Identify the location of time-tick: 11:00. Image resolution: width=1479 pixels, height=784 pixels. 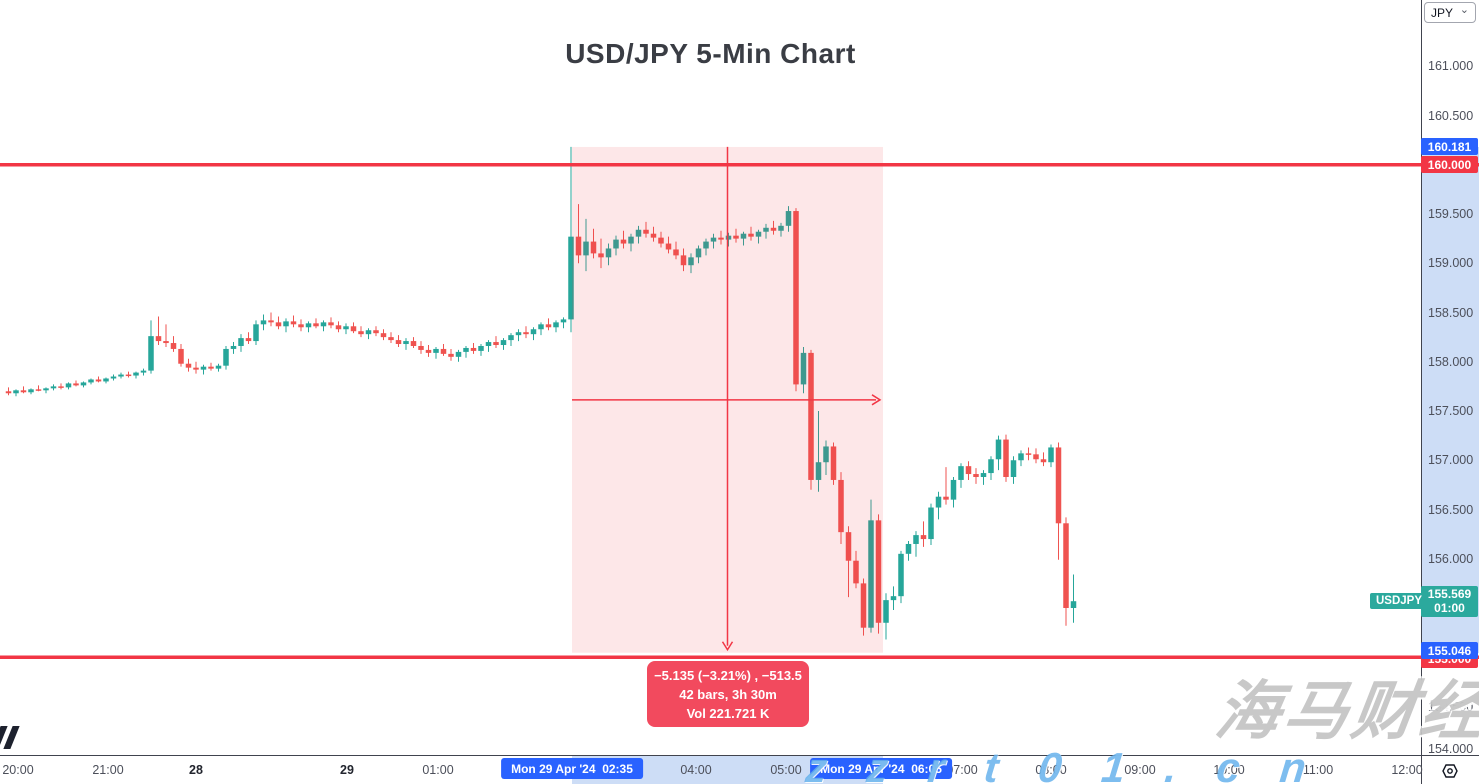
(1318, 770).